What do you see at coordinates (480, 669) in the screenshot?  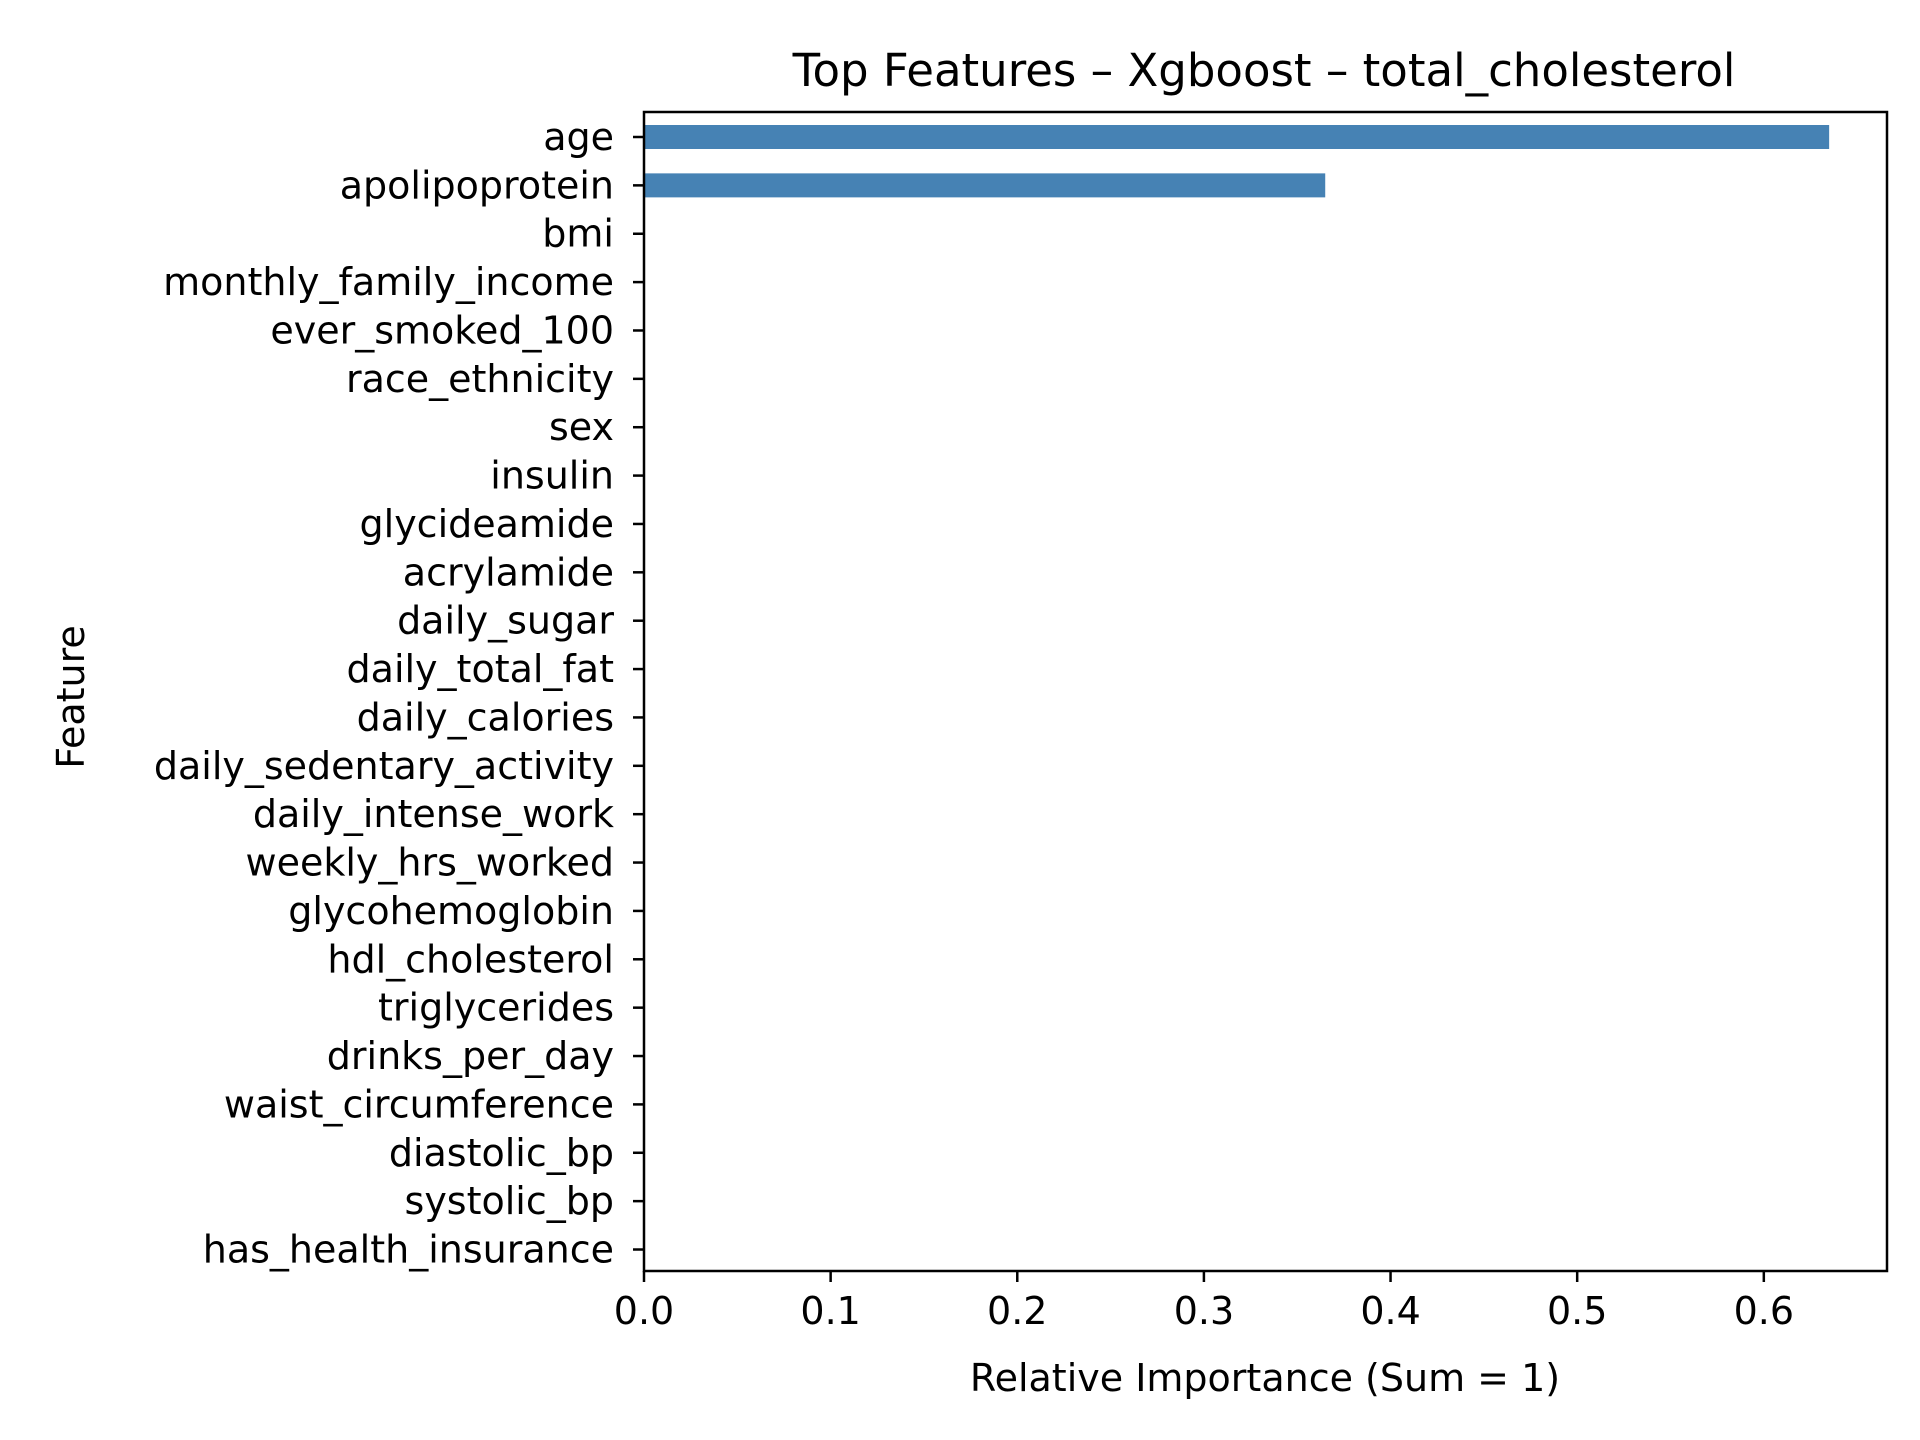 I see `y-tick-label: daily_total_fat` at bounding box center [480, 669].